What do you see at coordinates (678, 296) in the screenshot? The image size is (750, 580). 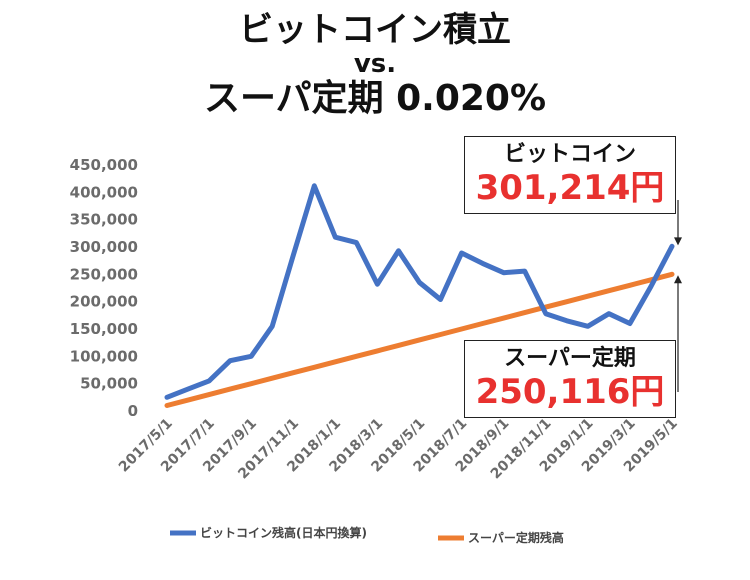 I see `callout-arrows` at bounding box center [678, 296].